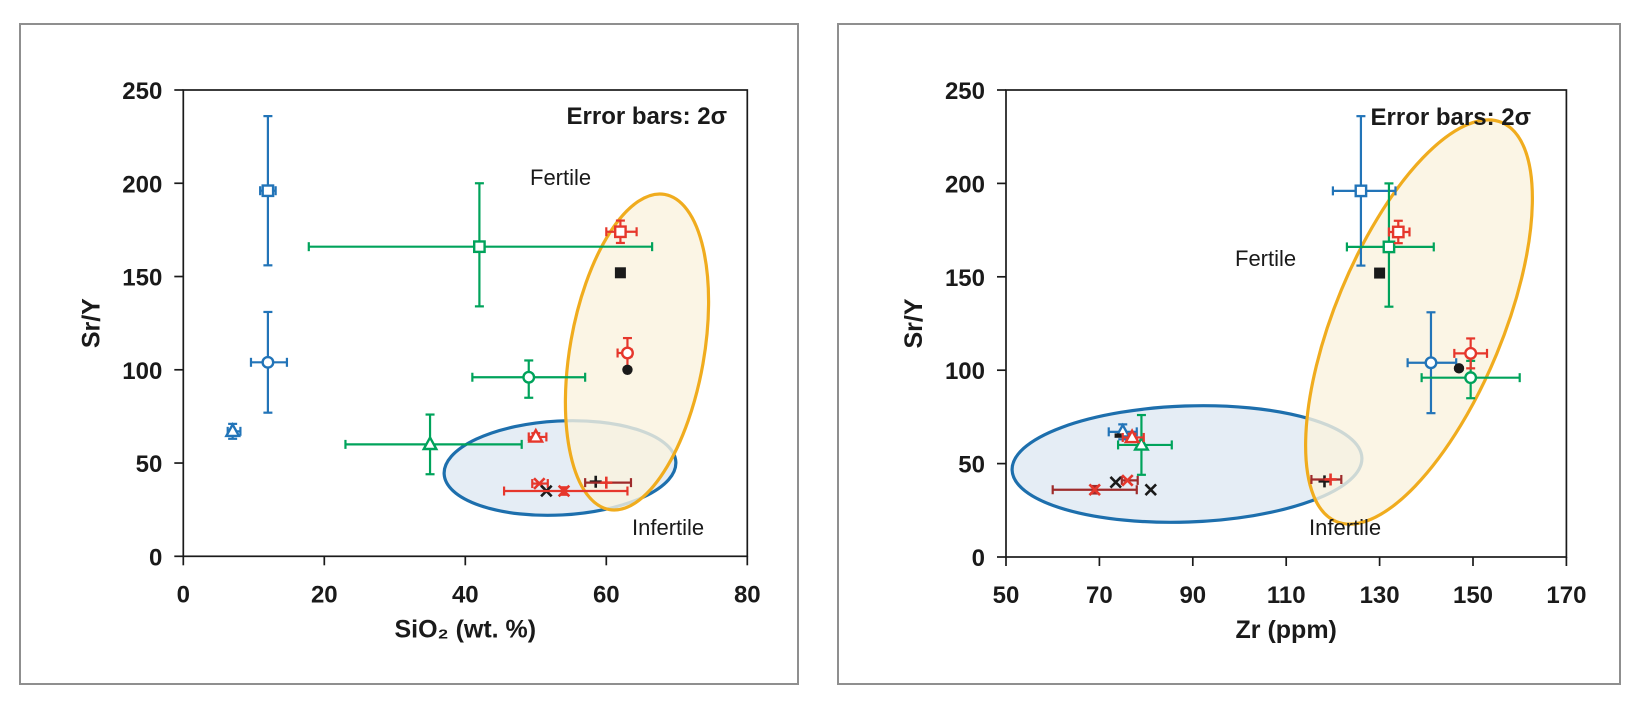  I want to click on series-black-plus, so click(1324, 481).